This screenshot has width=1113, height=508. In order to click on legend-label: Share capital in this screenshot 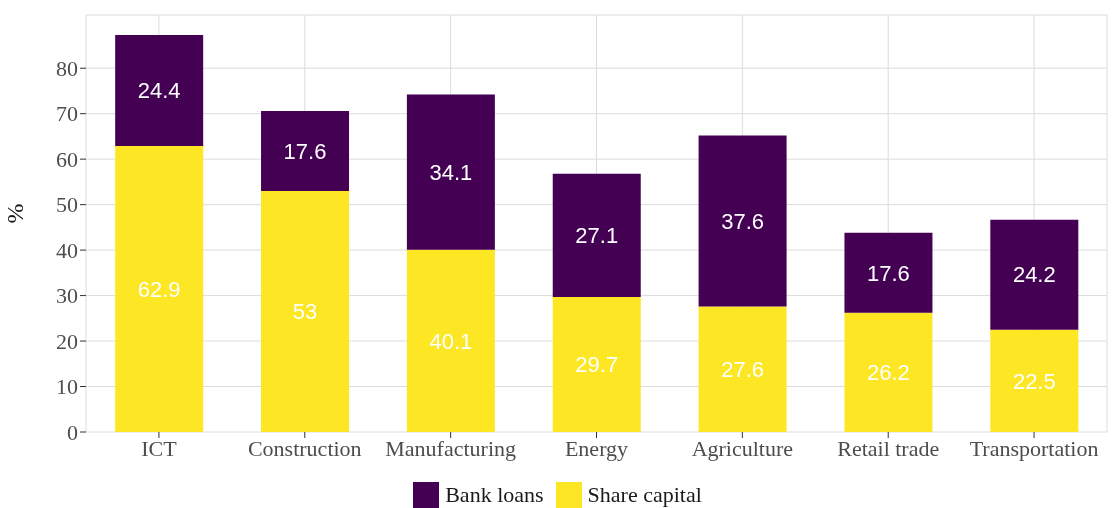, I will do `click(644, 495)`.